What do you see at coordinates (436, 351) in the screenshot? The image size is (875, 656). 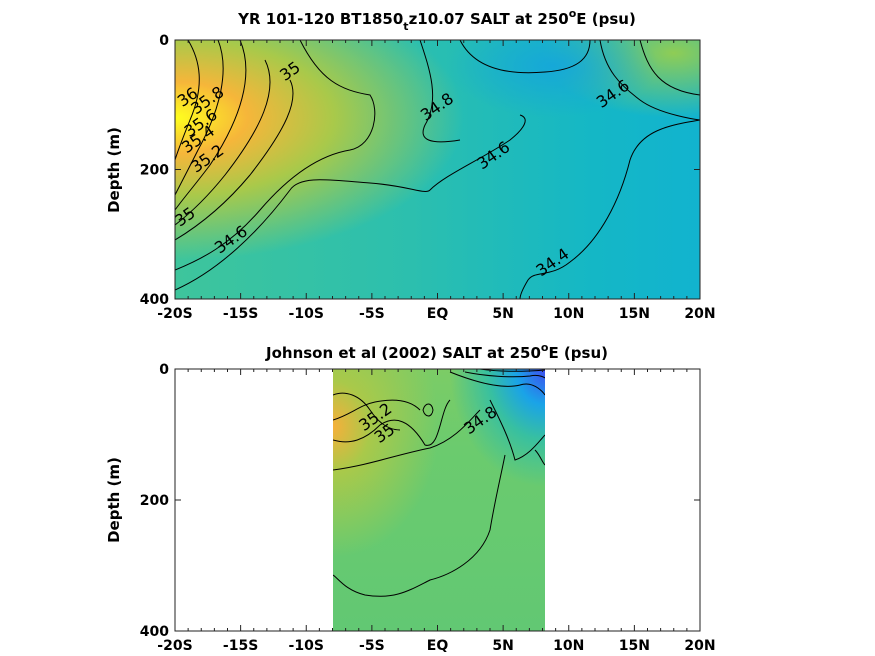 I see `bottom-title: Johnson et al (2002) SALT at 250oE (psu)` at bounding box center [436, 351].